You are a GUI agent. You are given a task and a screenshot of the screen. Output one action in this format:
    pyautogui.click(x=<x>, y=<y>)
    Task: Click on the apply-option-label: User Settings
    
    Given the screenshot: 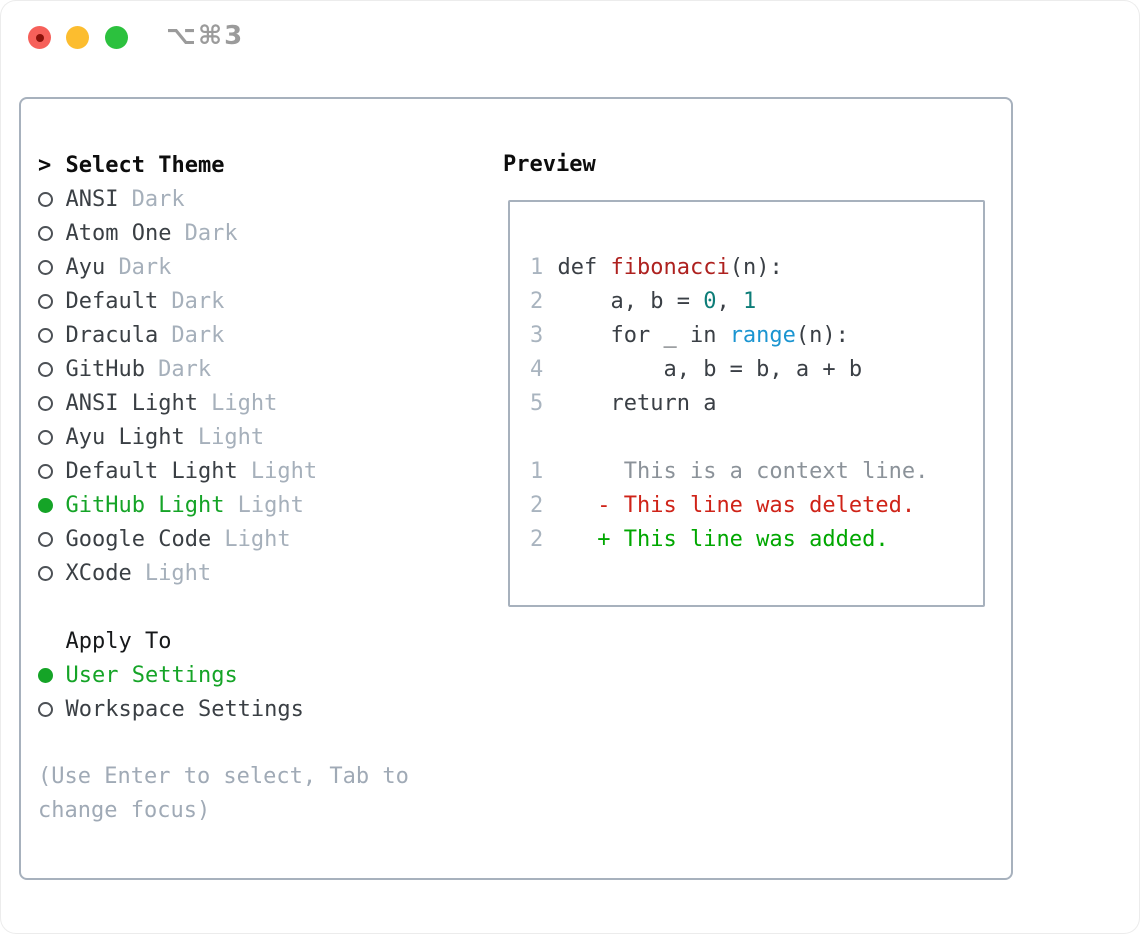 What is the action you would take?
    pyautogui.click(x=151, y=675)
    